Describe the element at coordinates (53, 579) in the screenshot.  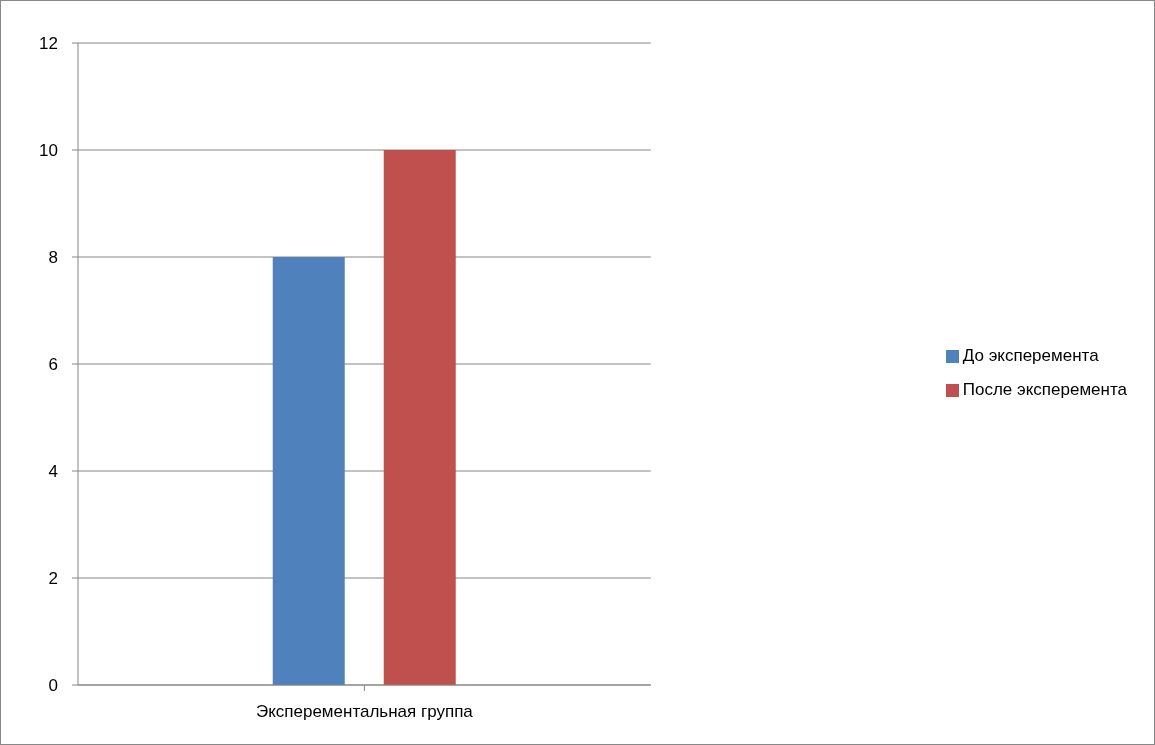
I see `y-tick-label: 2` at that location.